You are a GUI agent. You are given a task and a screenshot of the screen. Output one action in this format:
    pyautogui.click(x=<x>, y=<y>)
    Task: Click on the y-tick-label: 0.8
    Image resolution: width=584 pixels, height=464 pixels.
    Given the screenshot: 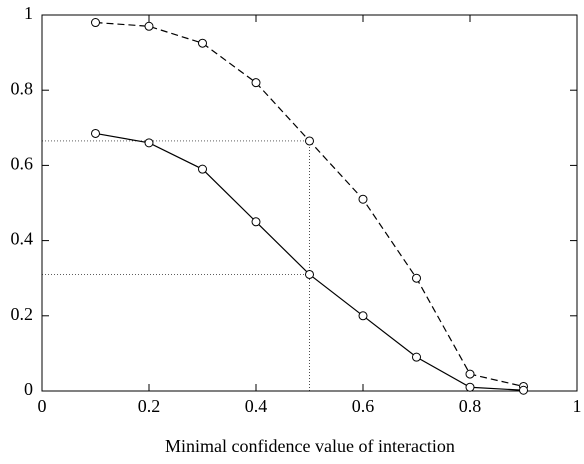 What is the action you would take?
    pyautogui.click(x=22, y=88)
    